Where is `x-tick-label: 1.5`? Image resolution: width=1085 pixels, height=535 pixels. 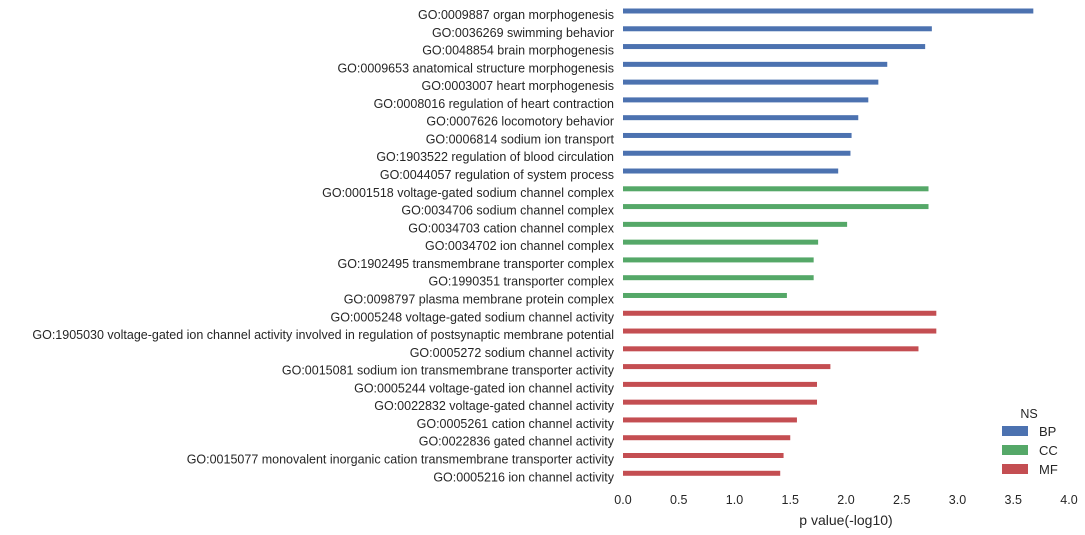
x-tick-label: 1.5 is located at coordinates (790, 500).